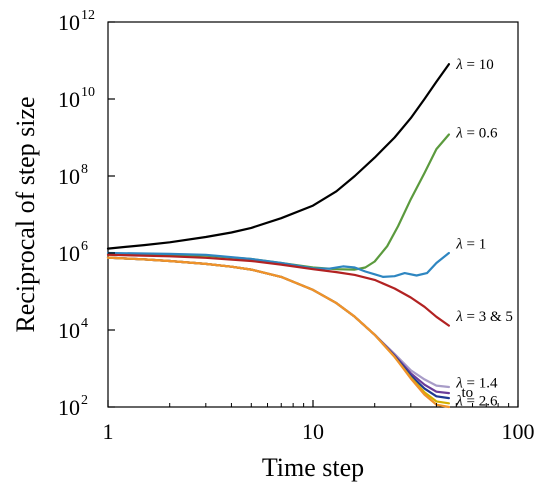 This screenshot has height=492, width=550. I want to click on x-tick-label: 100, so click(518, 431).